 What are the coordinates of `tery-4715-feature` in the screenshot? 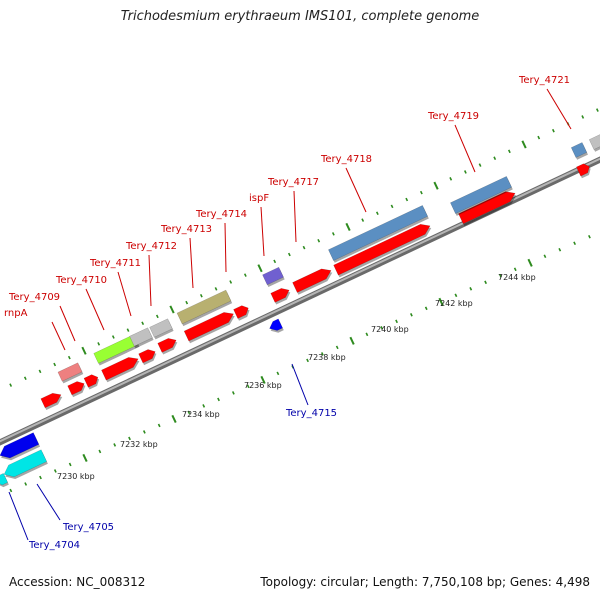 It's located at (276, 324).